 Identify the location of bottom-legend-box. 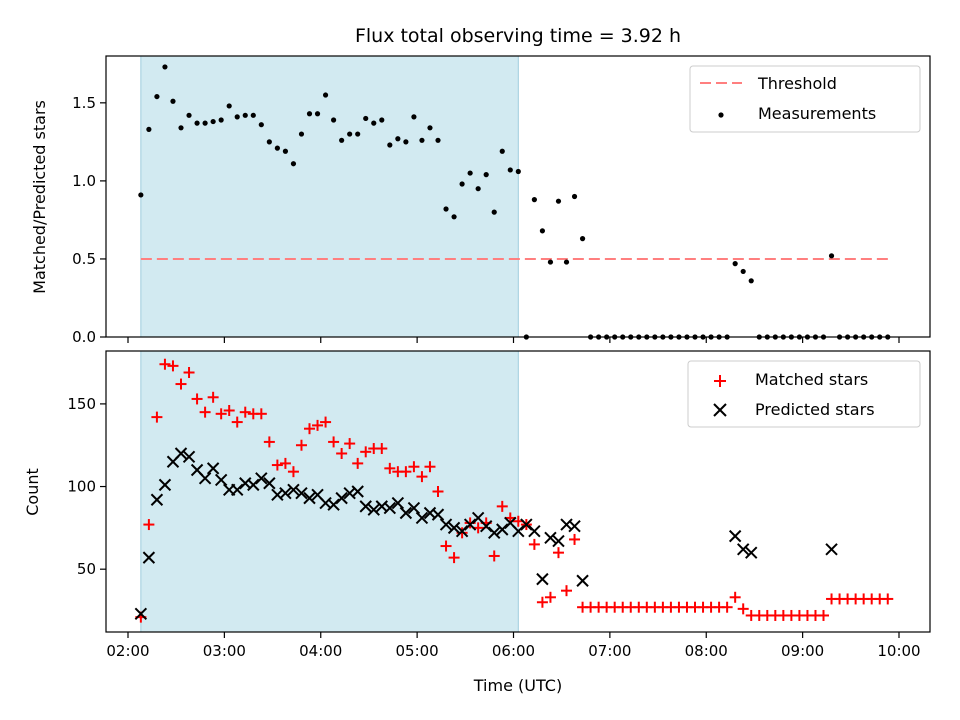
(804, 394).